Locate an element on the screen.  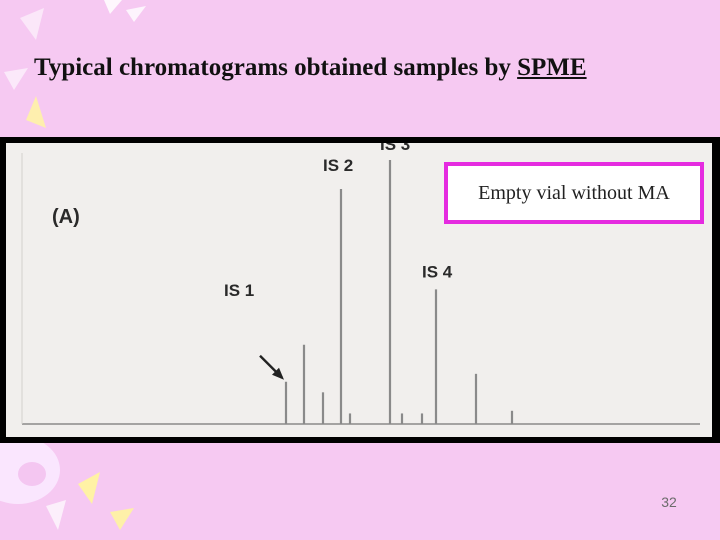
panel-label: (A) is located at coordinates (66, 217).